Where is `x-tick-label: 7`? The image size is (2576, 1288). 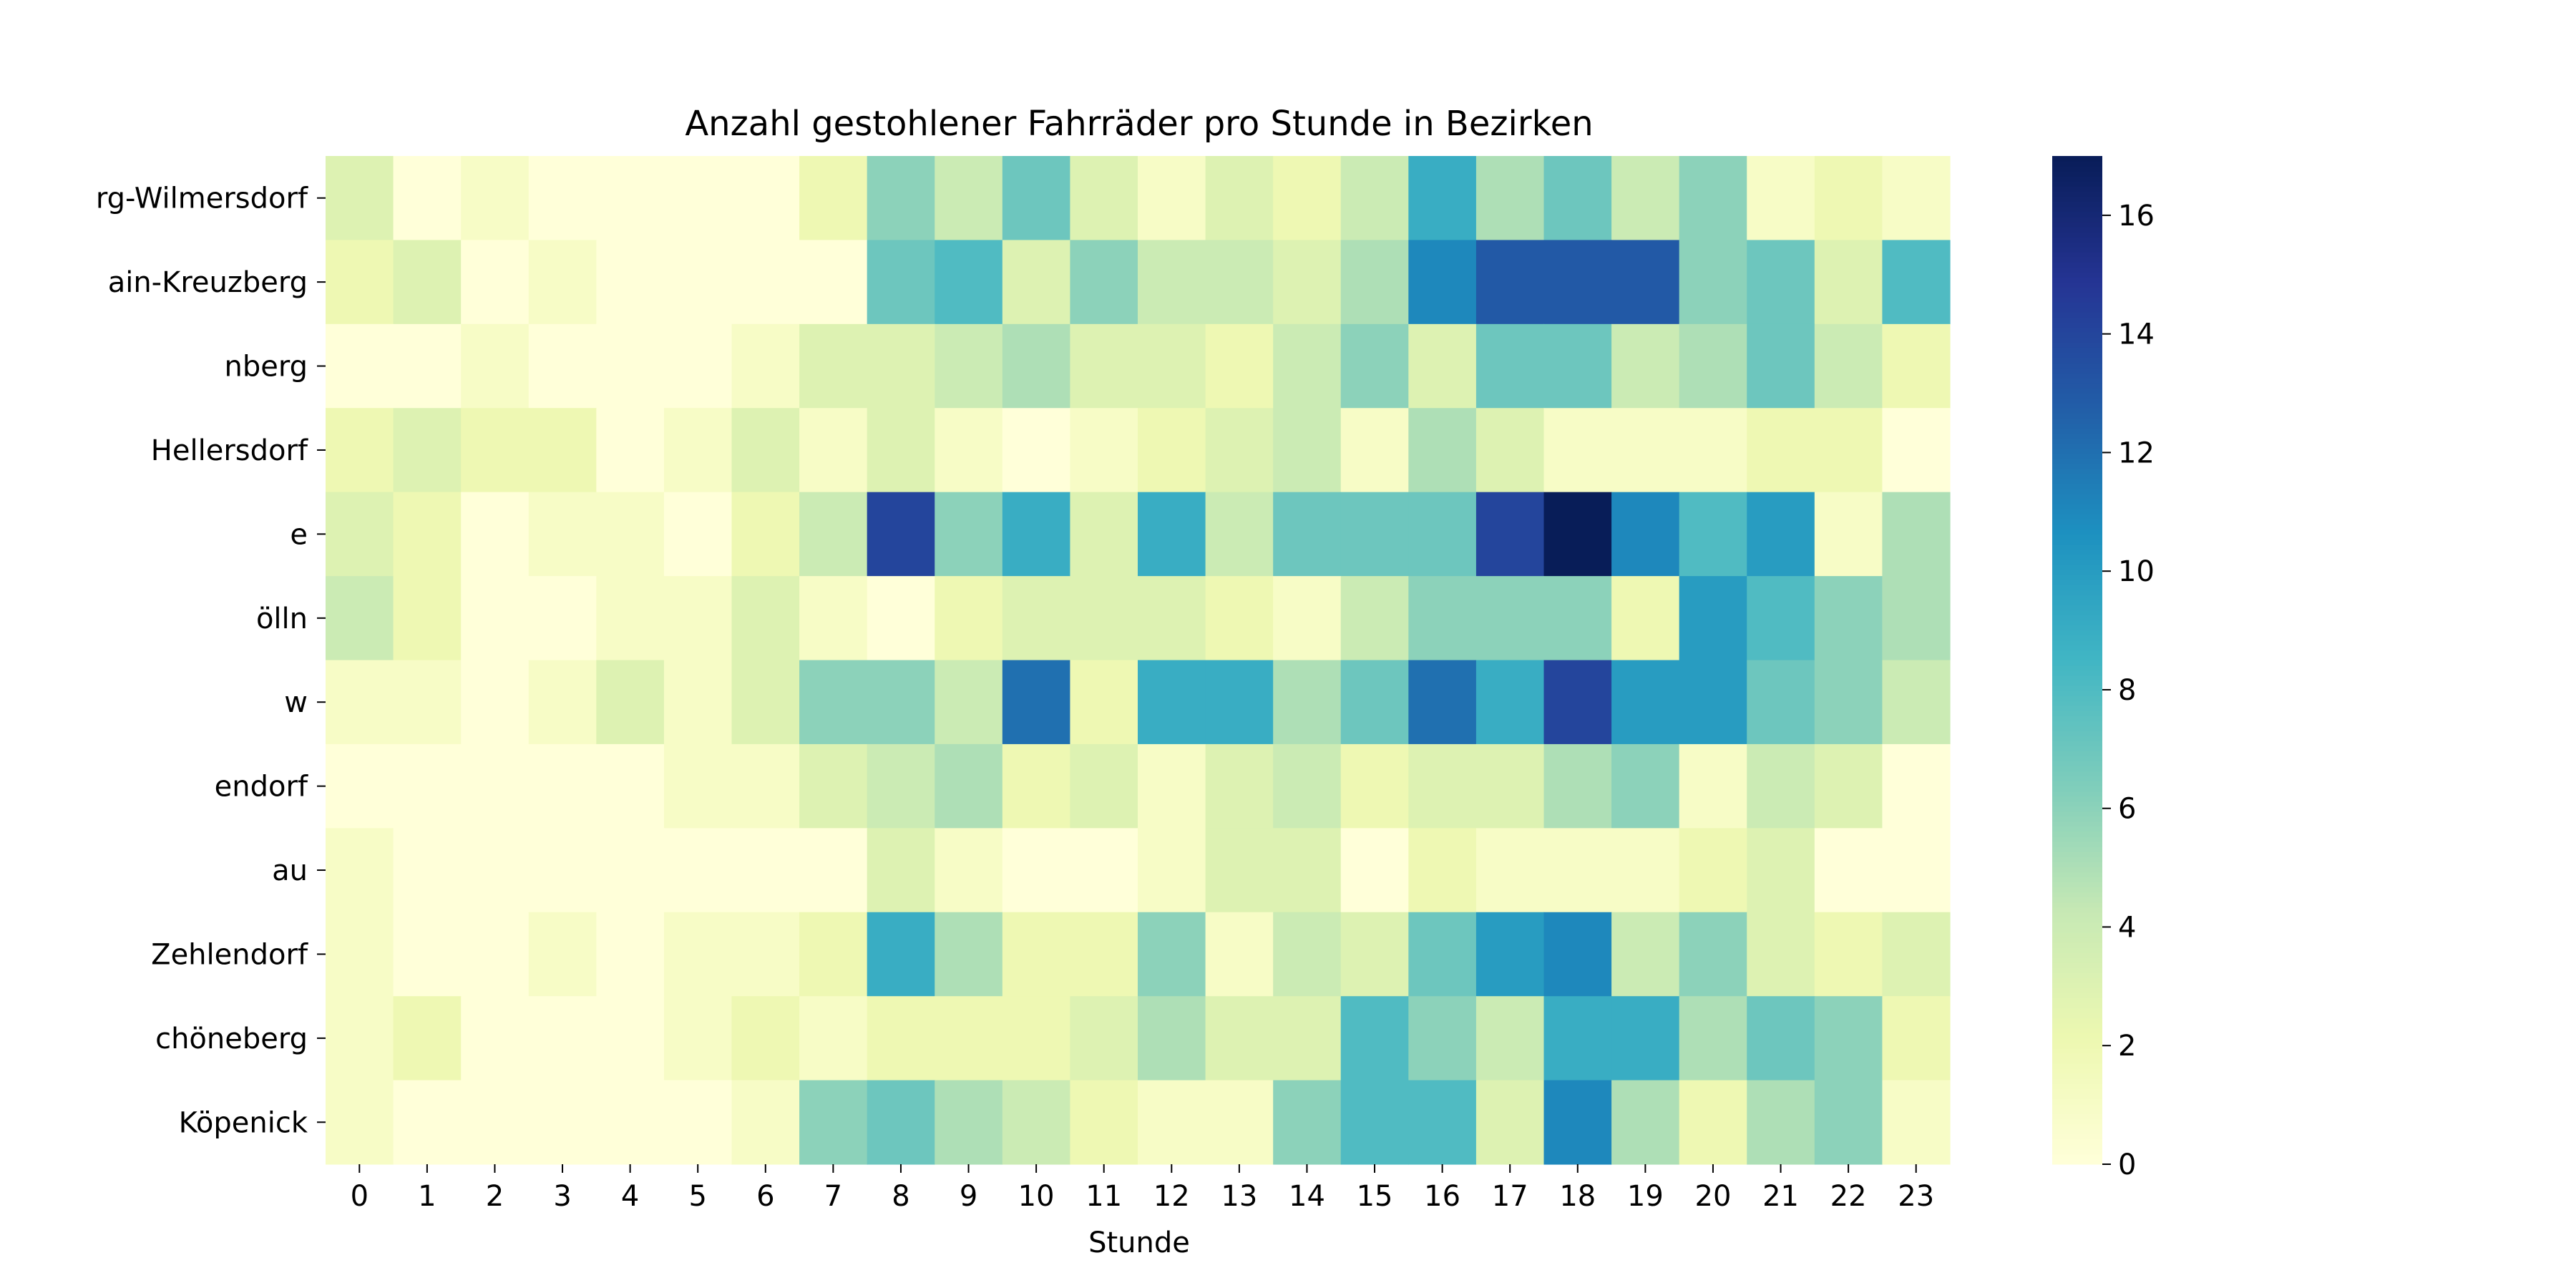
x-tick-label: 7 is located at coordinates (833, 1196).